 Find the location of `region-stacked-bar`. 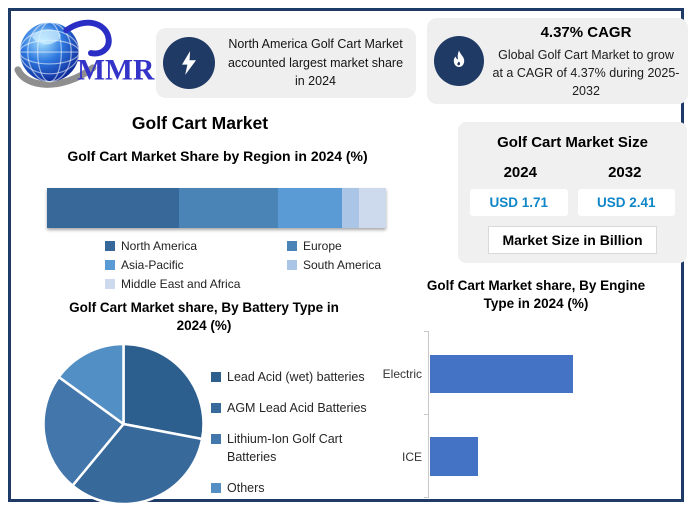

region-stacked-bar is located at coordinates (216, 208).